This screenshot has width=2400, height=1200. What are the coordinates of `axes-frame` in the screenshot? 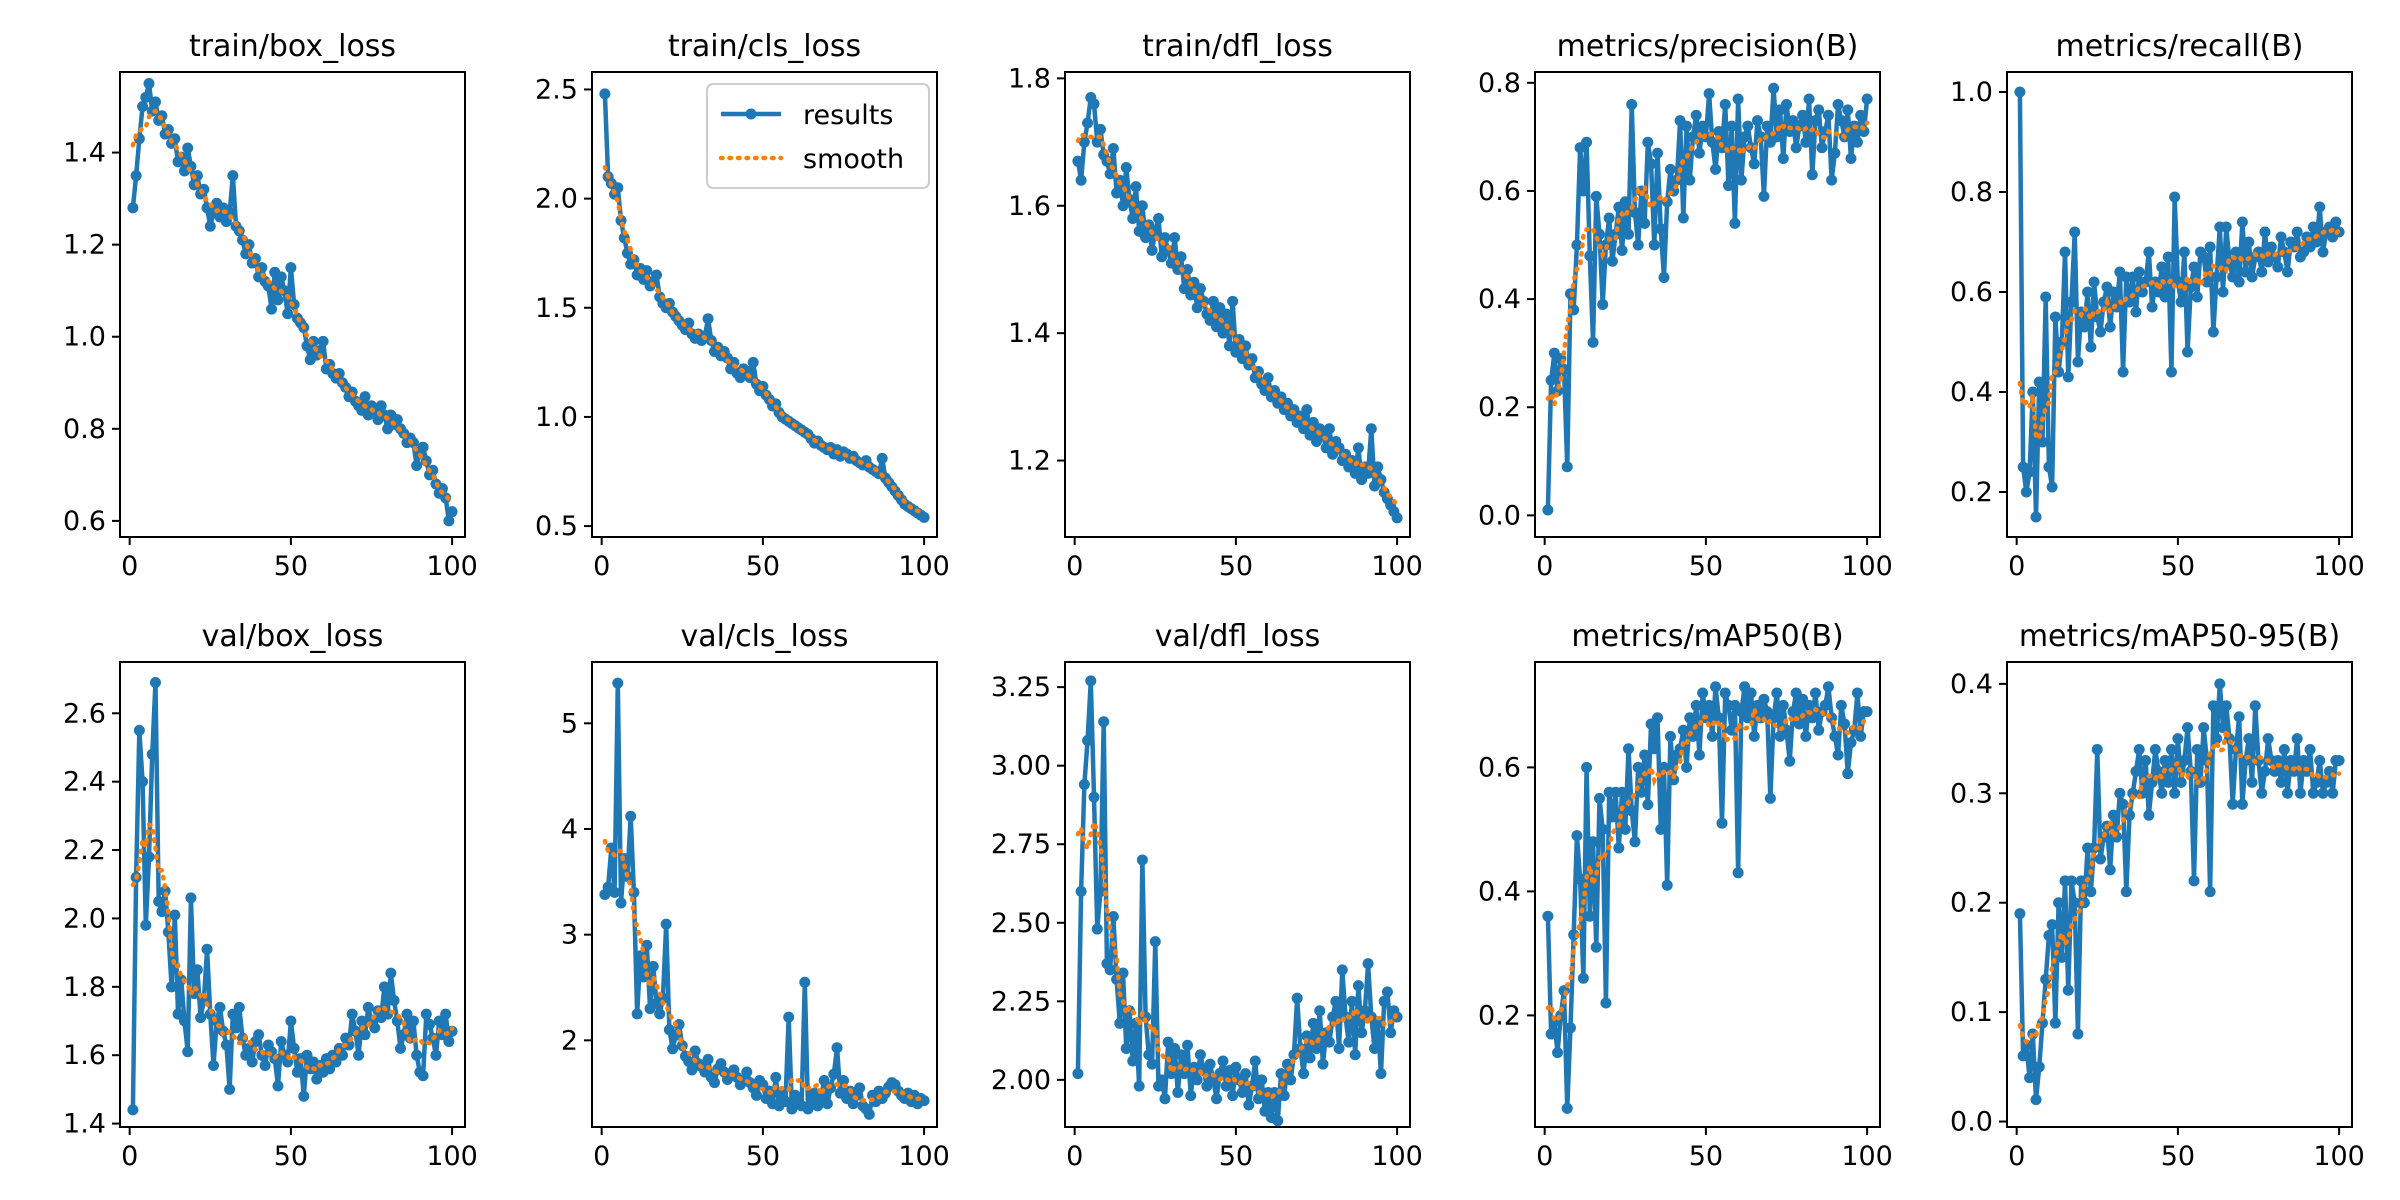 It's located at (1707, 304).